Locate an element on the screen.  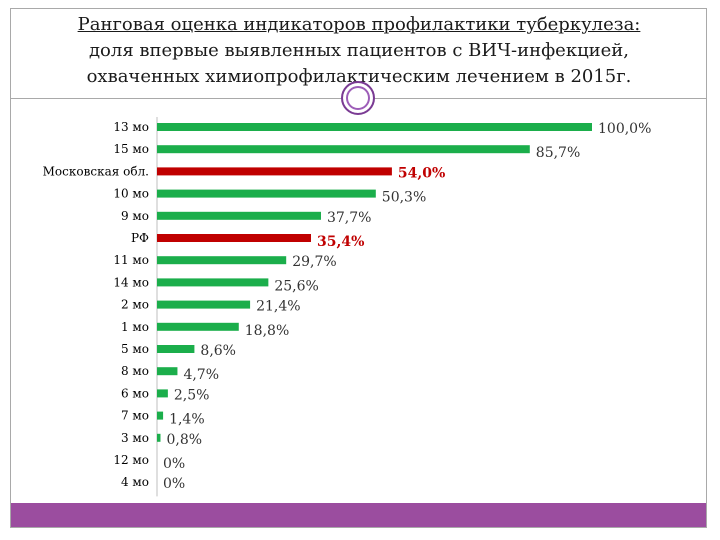
category-label: 15 мо is located at coordinates (131, 149).